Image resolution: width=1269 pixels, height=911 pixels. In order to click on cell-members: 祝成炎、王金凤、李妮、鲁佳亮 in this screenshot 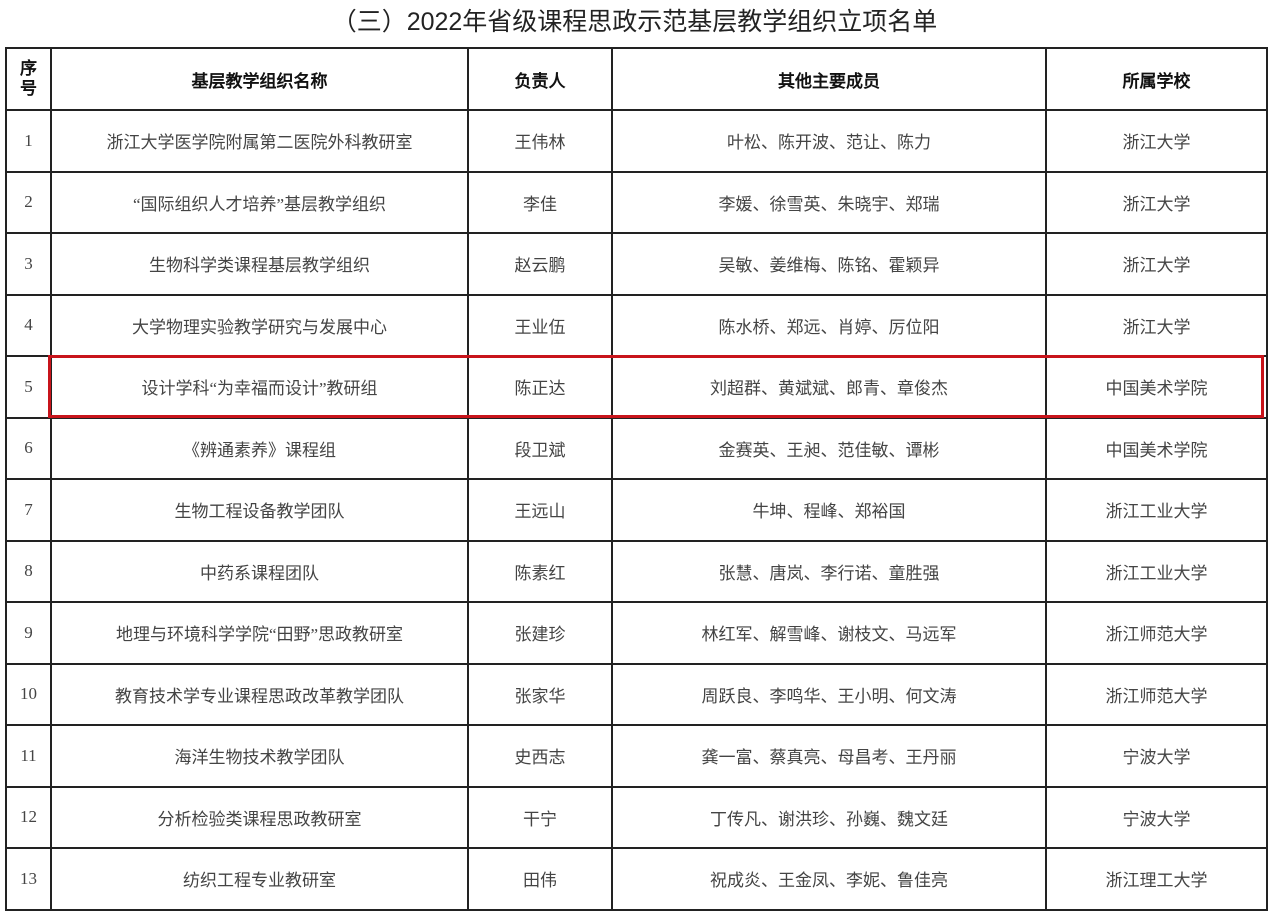, I will do `click(829, 879)`.